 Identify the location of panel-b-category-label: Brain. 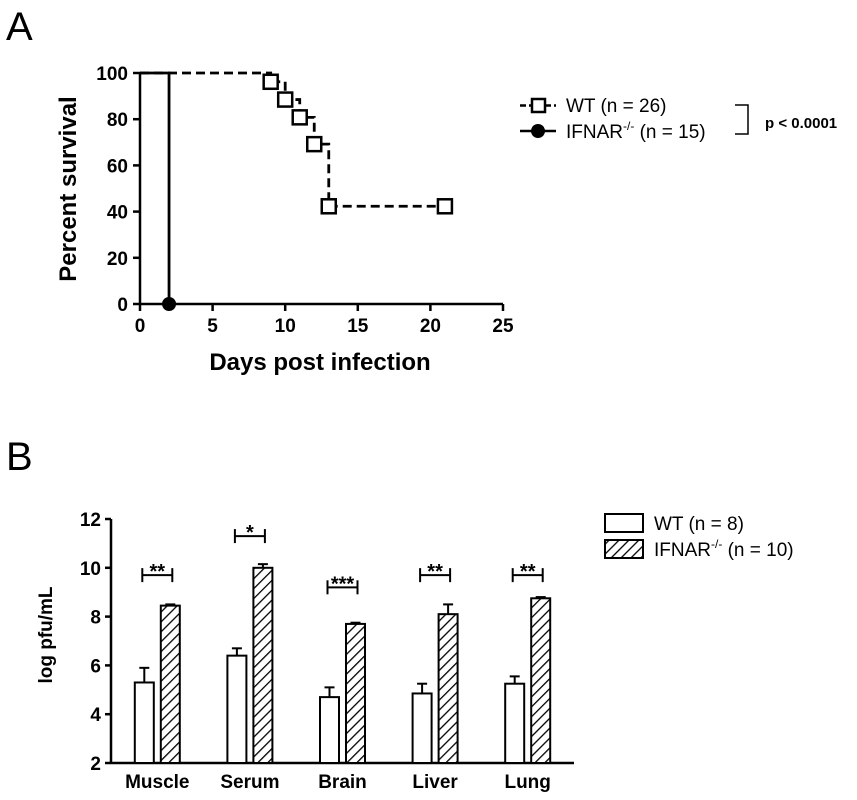
(342, 782).